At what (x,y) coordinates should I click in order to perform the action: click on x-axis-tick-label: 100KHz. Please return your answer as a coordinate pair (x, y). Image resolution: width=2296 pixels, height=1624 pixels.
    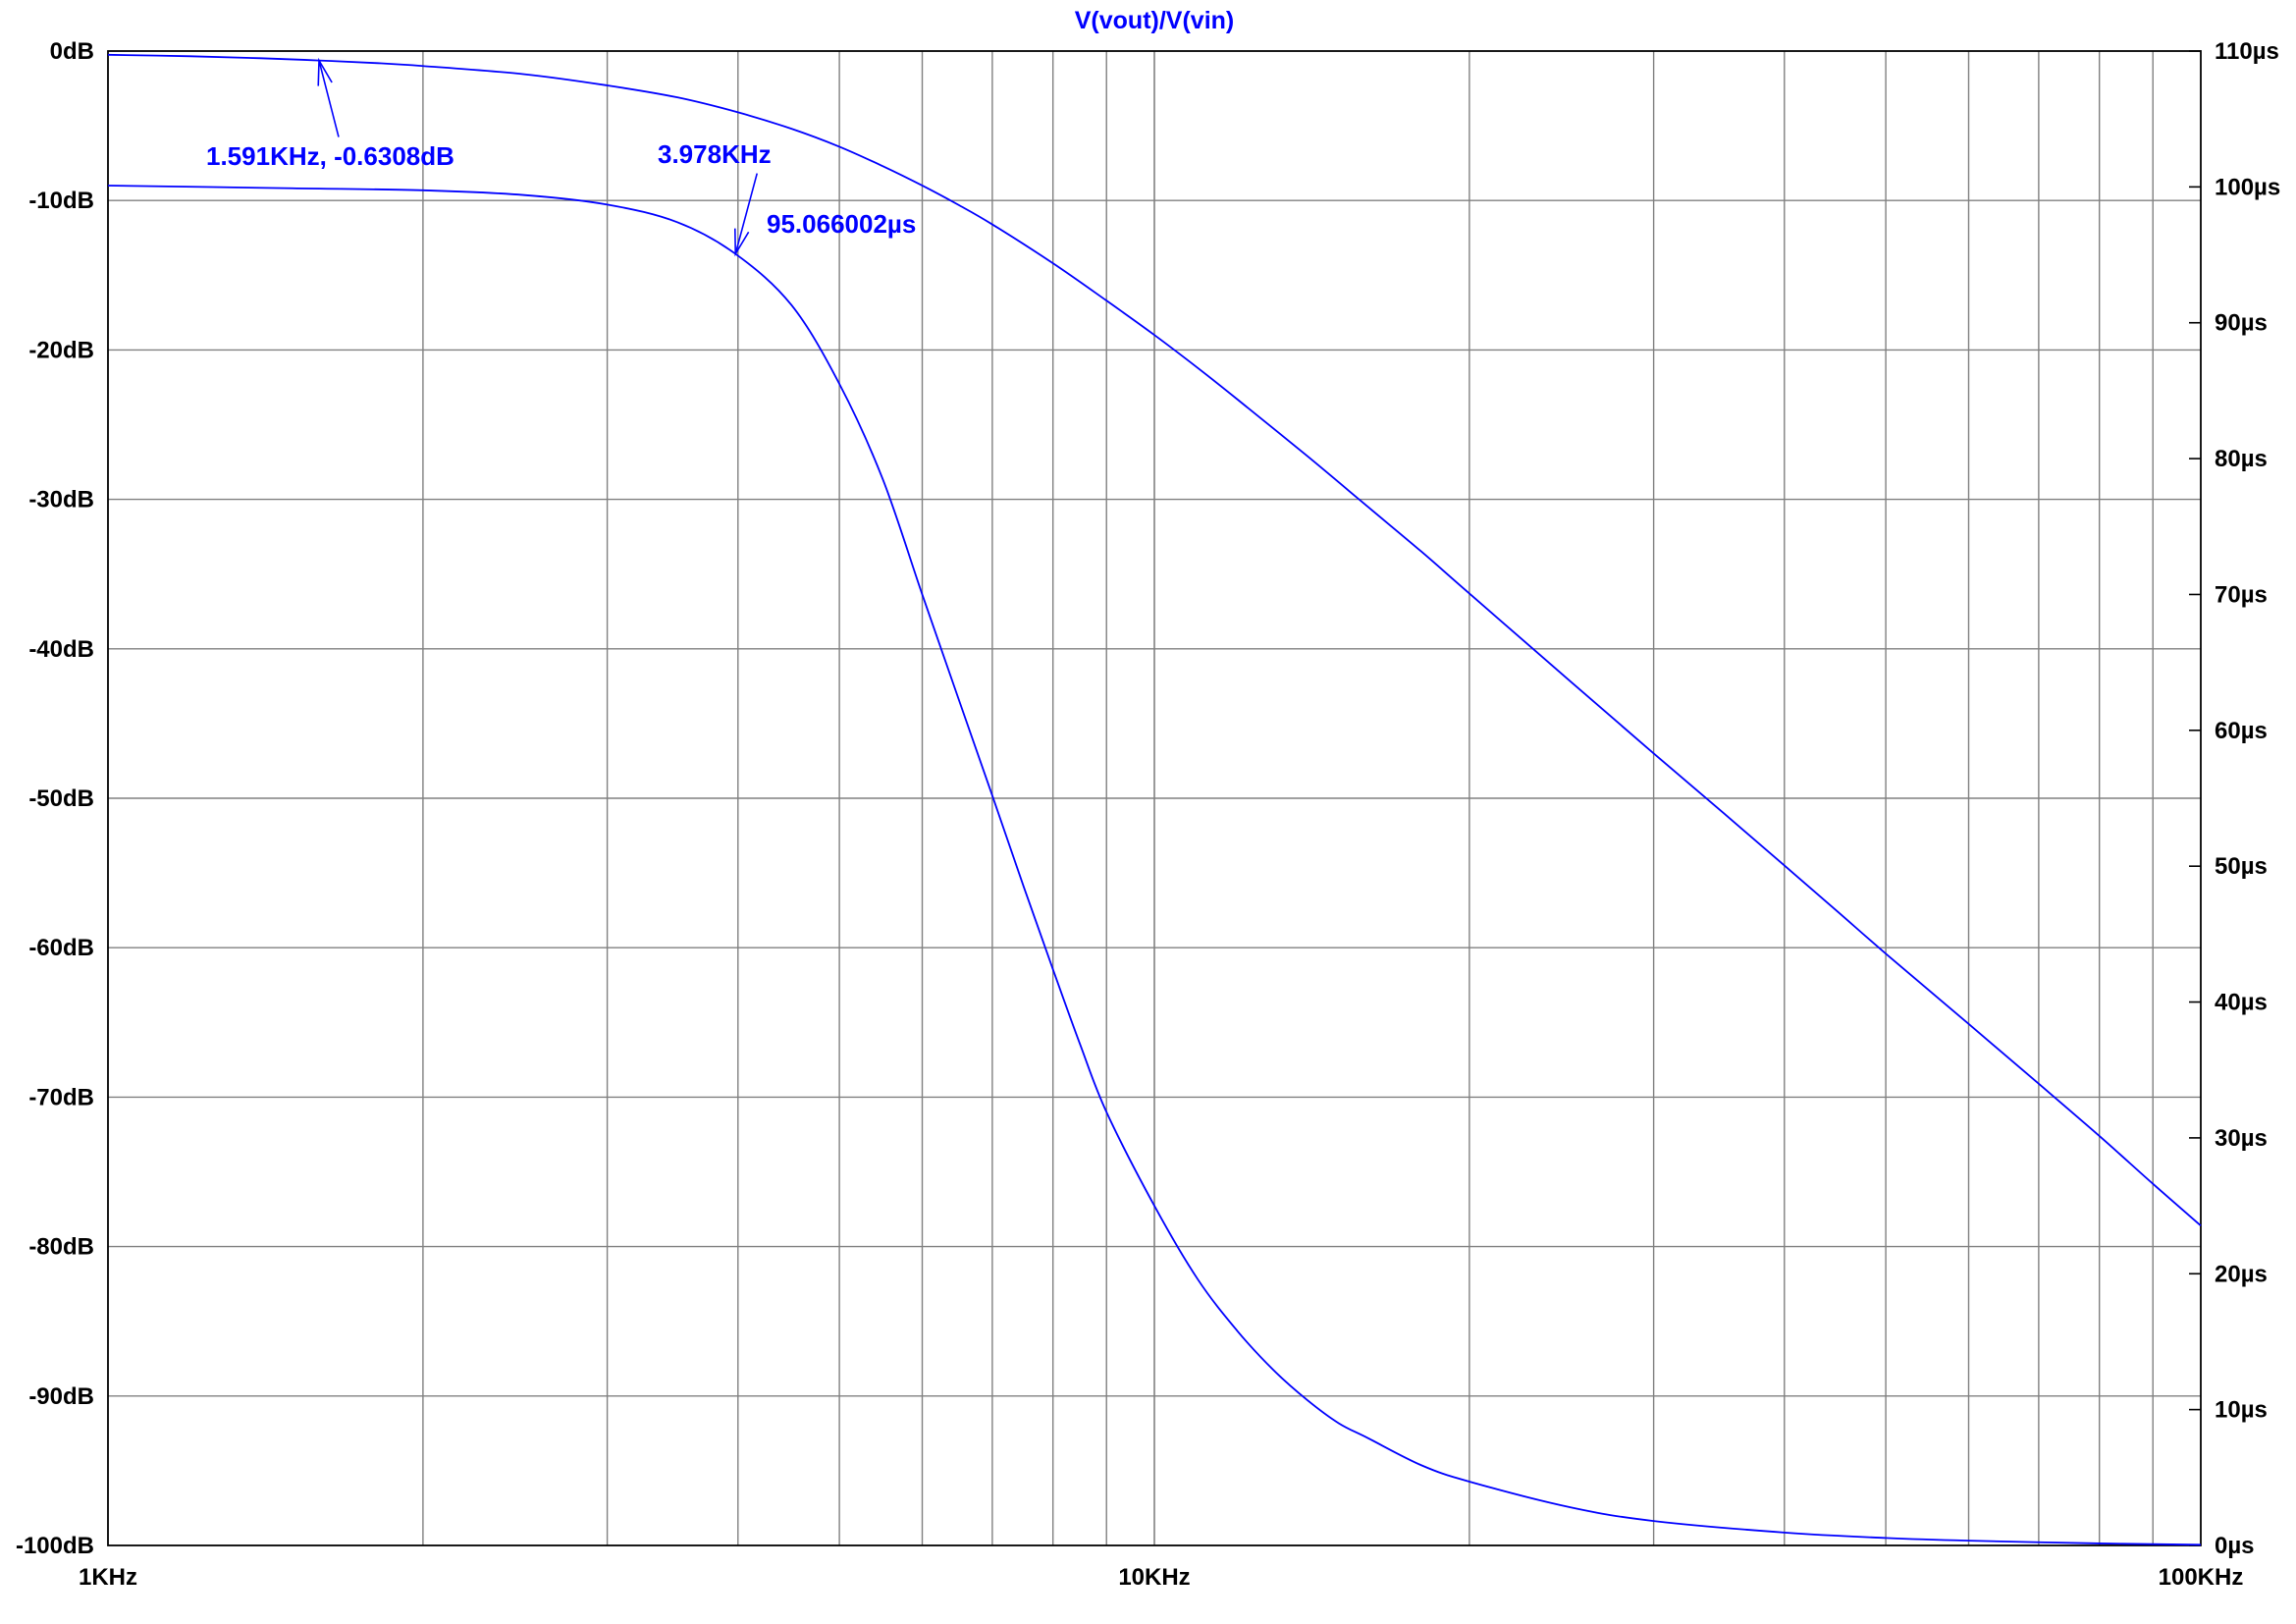
    Looking at the image, I should click on (2201, 1577).